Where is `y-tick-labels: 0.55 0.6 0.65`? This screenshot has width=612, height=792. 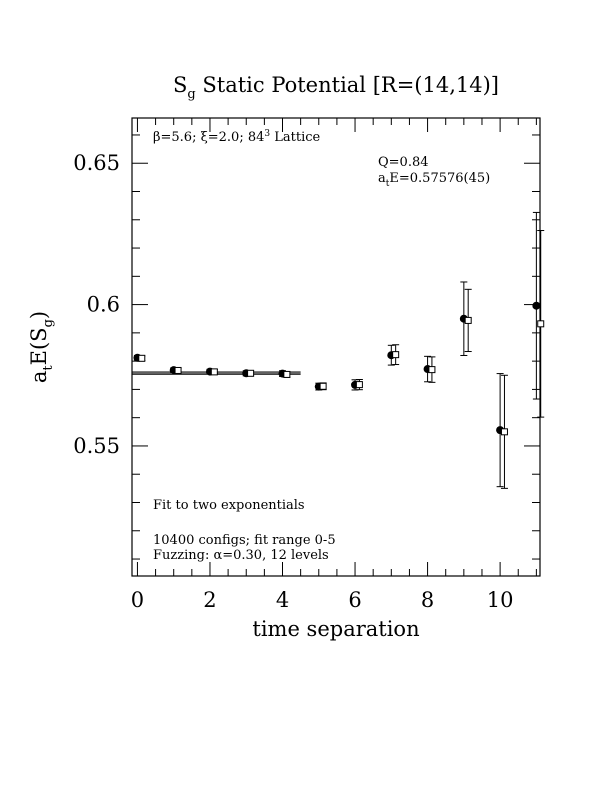 y-tick-labels: 0.55 0.6 0.65 is located at coordinates (96, 304).